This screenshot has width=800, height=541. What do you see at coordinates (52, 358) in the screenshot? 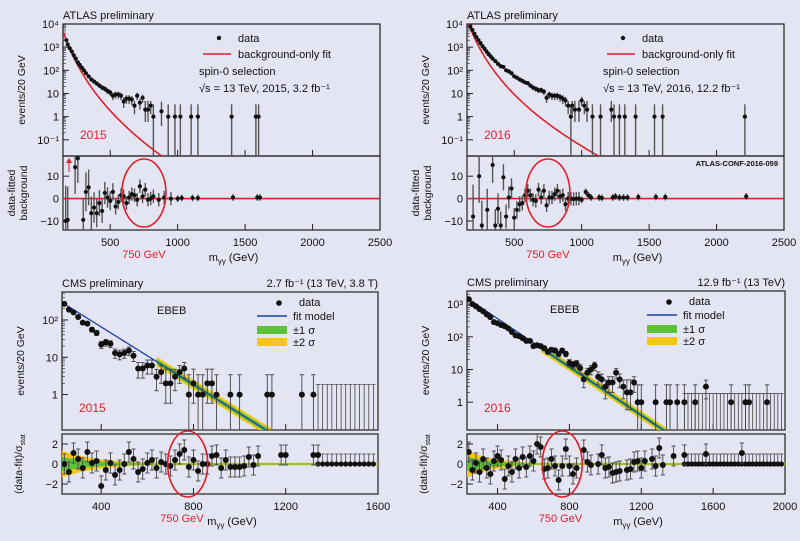
I see `y-tick-label: 10` at bounding box center [52, 358].